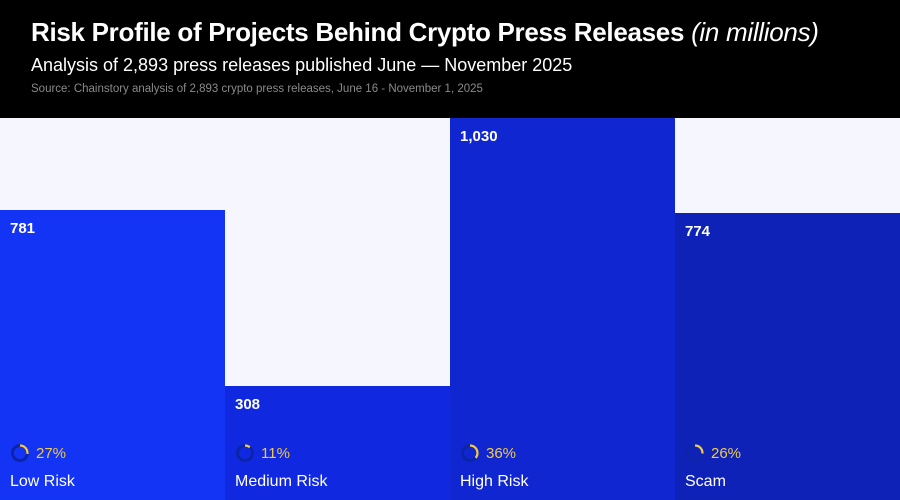  Describe the element at coordinates (494, 481) in the screenshot. I see `category-label: High Risk` at that location.